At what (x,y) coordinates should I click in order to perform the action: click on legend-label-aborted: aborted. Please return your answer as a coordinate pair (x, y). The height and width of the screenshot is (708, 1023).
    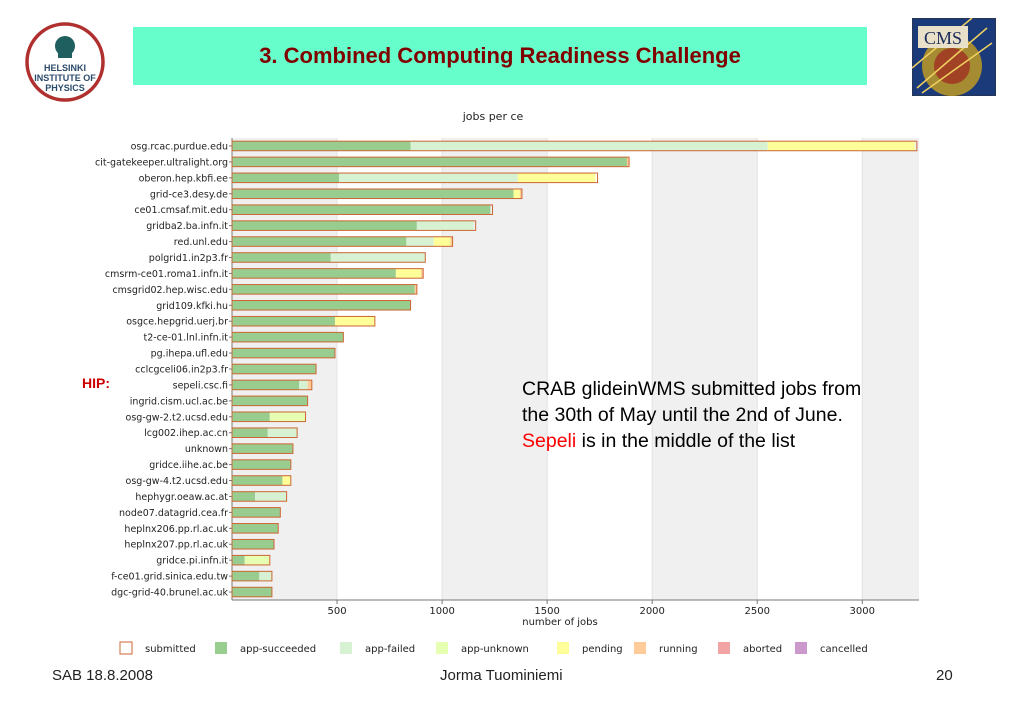
    Looking at the image, I should click on (762, 649).